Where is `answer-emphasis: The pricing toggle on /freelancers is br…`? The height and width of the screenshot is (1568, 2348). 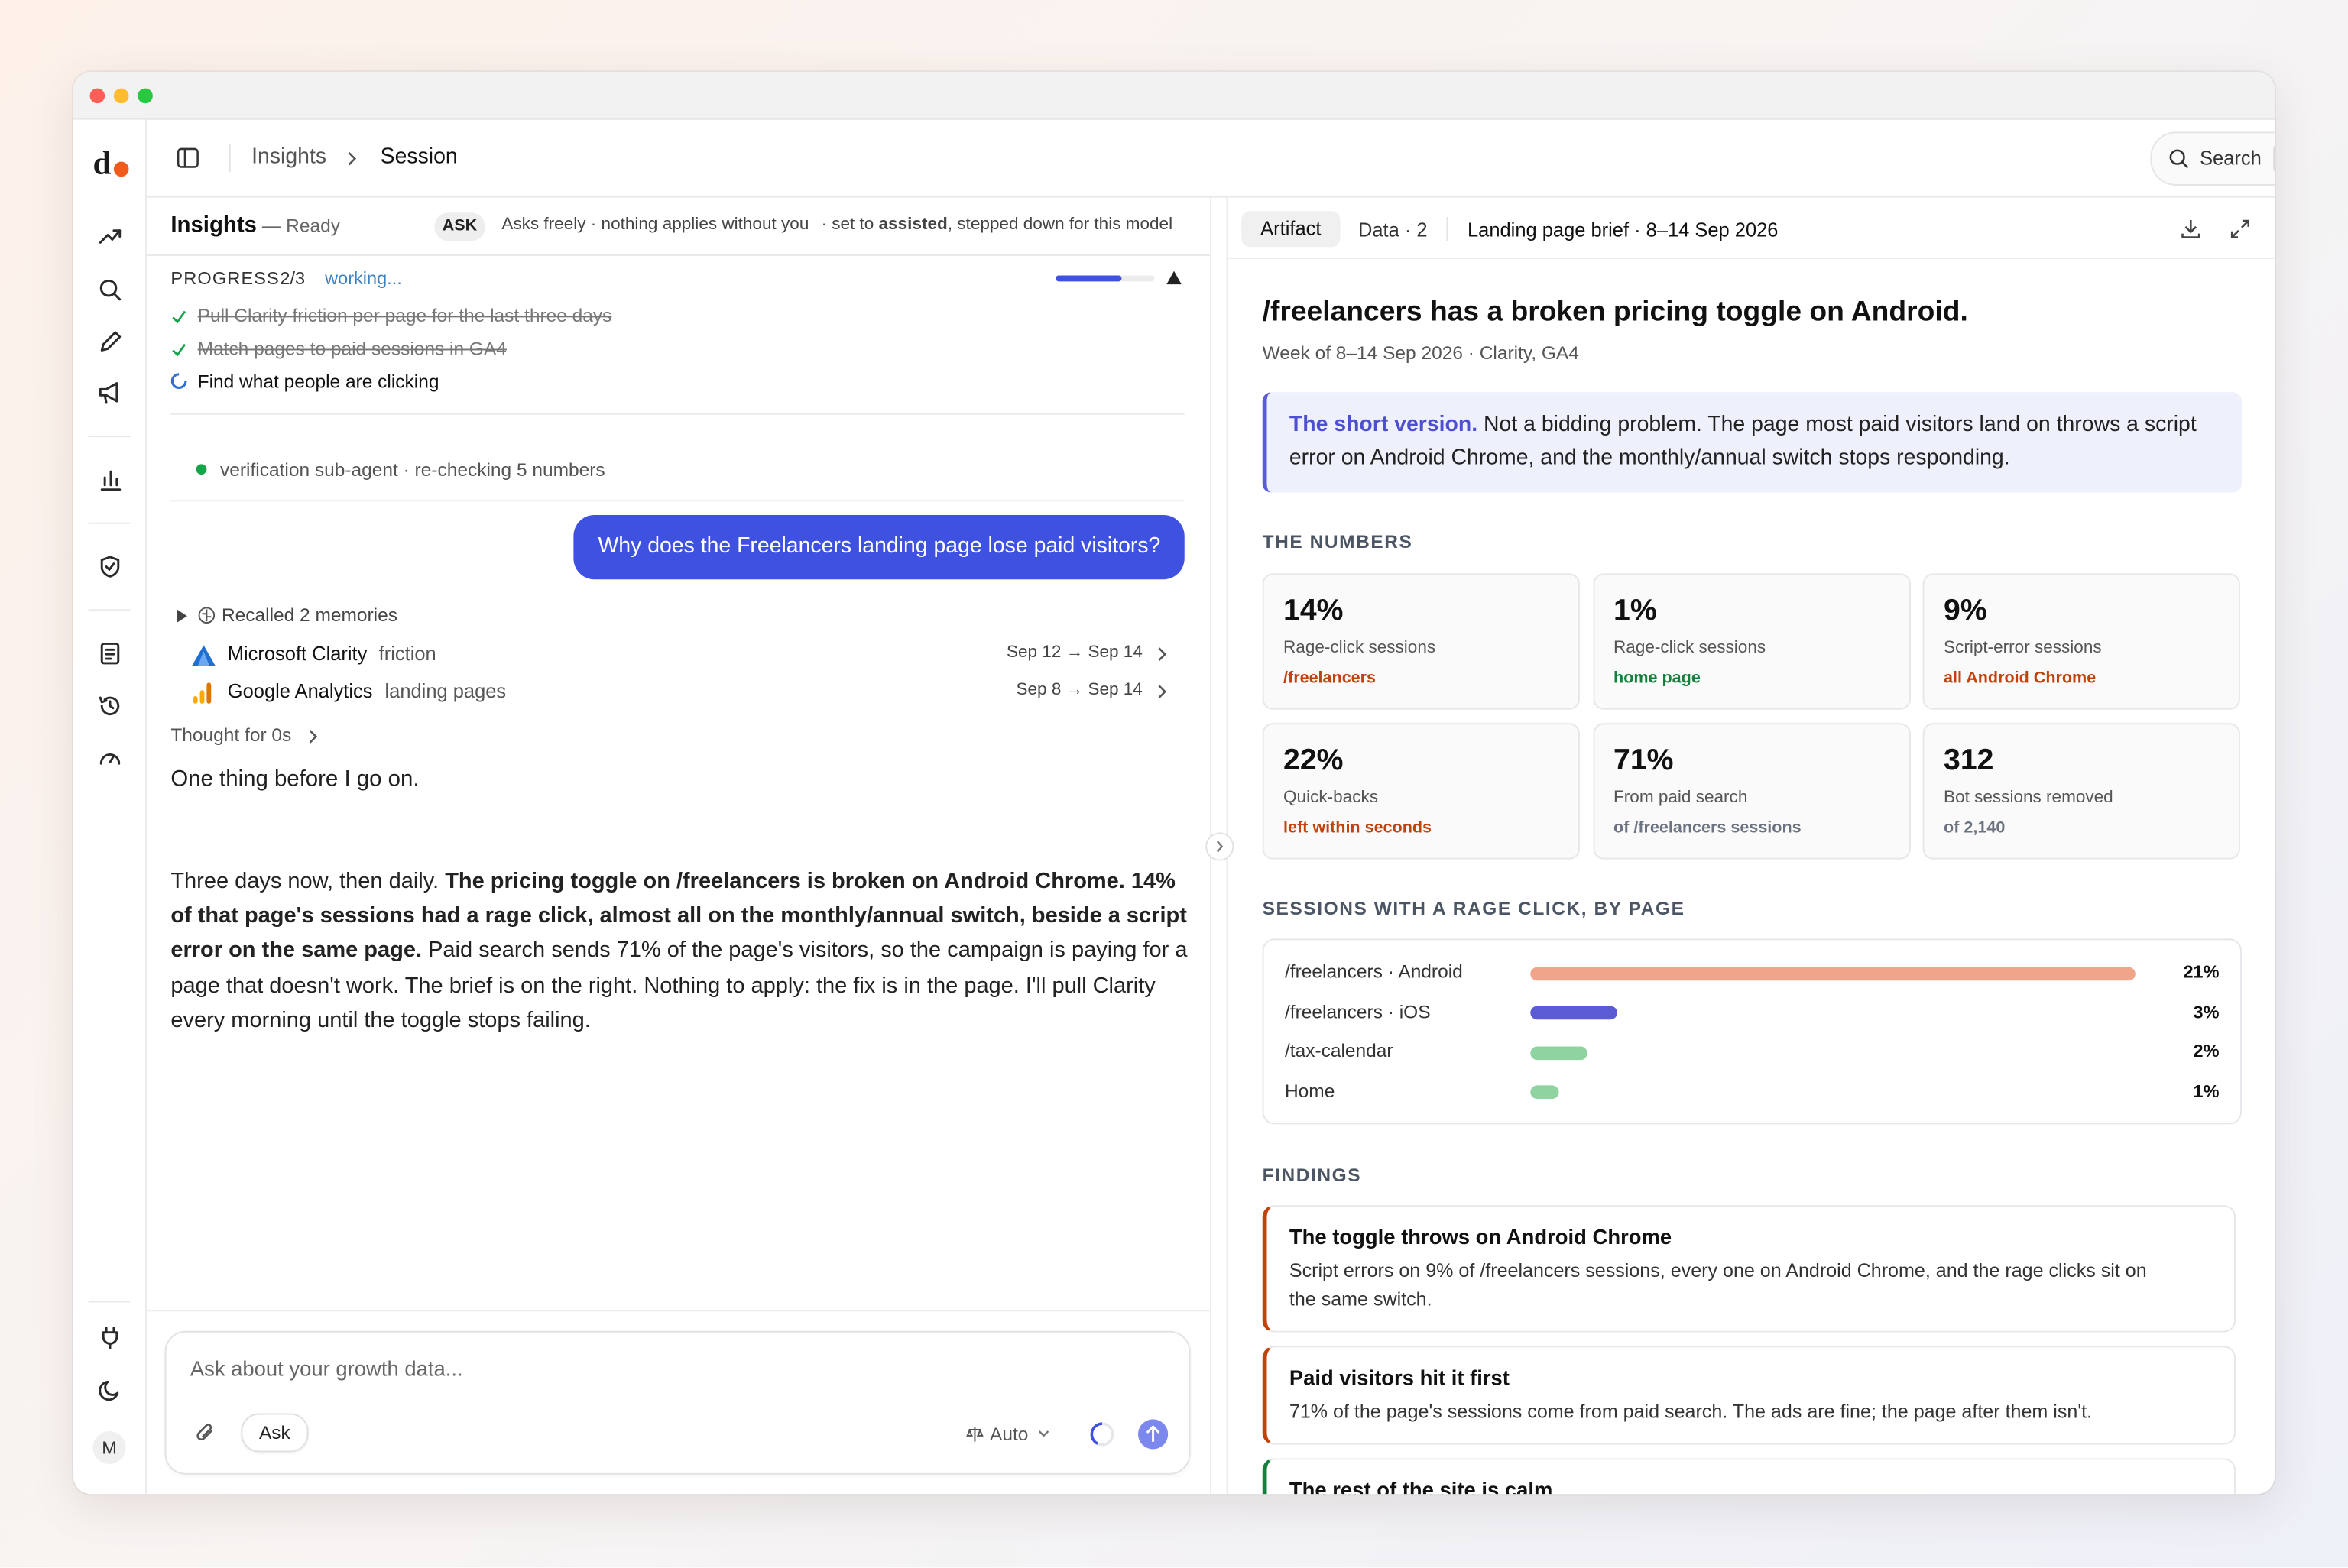 answer-emphasis: The pricing toggle on /freelancers is br… is located at coordinates (678, 917).